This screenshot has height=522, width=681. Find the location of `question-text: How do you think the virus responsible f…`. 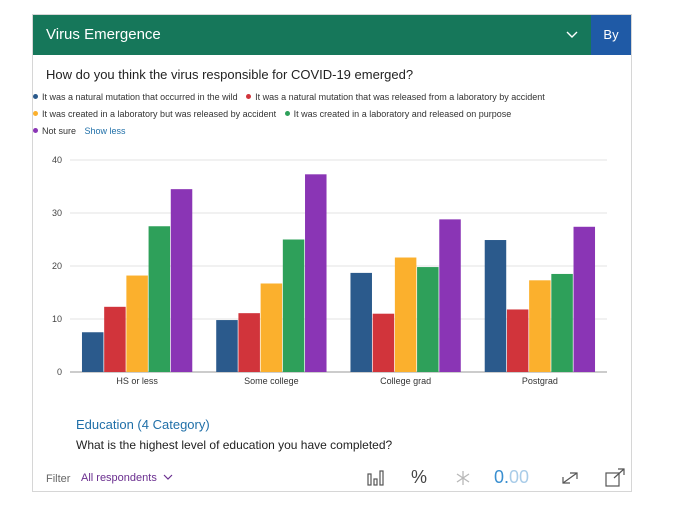

question-text: How do you think the virus responsible f… is located at coordinates (230, 74).